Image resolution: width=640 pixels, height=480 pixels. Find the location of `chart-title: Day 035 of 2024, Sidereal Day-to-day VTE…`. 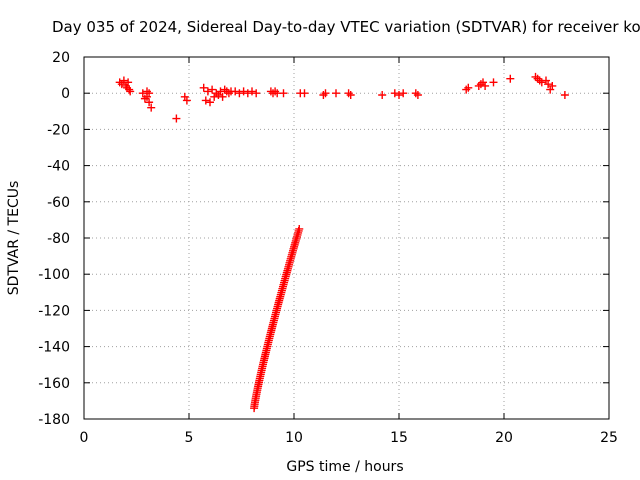

chart-title: Day 035 of 2024, Sidereal Day-to-day VTE… is located at coordinates (346, 27).